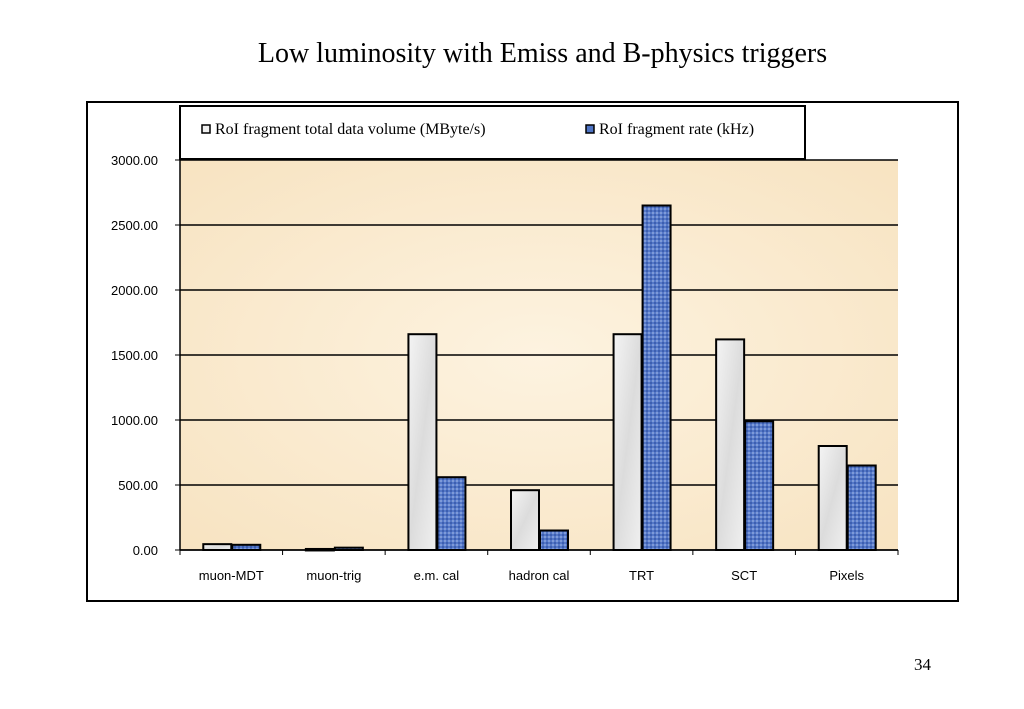 This screenshot has width=1024, height=709. What do you see at coordinates (744, 575) in the screenshot?
I see `x-tick-label: SCT` at bounding box center [744, 575].